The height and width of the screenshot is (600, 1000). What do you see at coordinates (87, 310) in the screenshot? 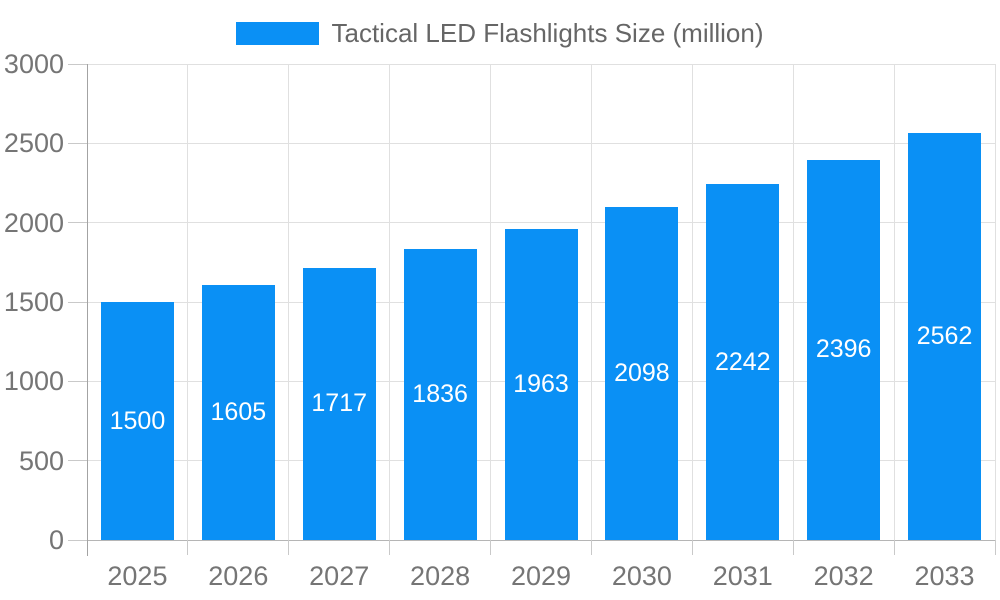
I see `y-axis-line` at bounding box center [87, 310].